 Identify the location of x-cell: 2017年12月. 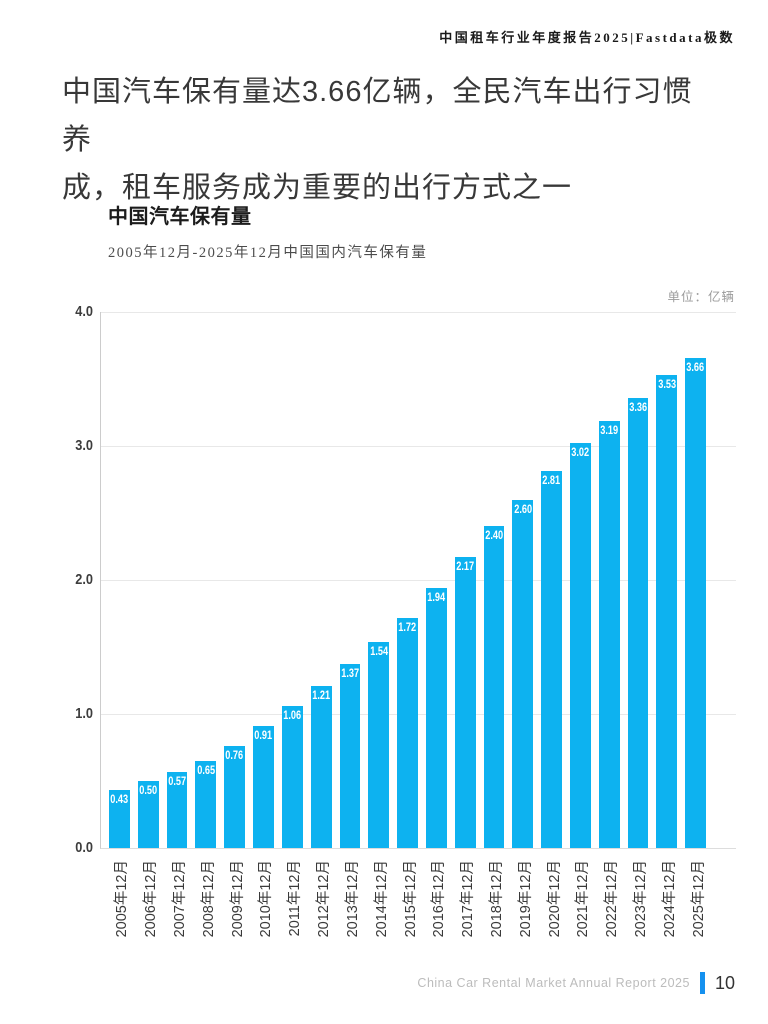
(465, 908).